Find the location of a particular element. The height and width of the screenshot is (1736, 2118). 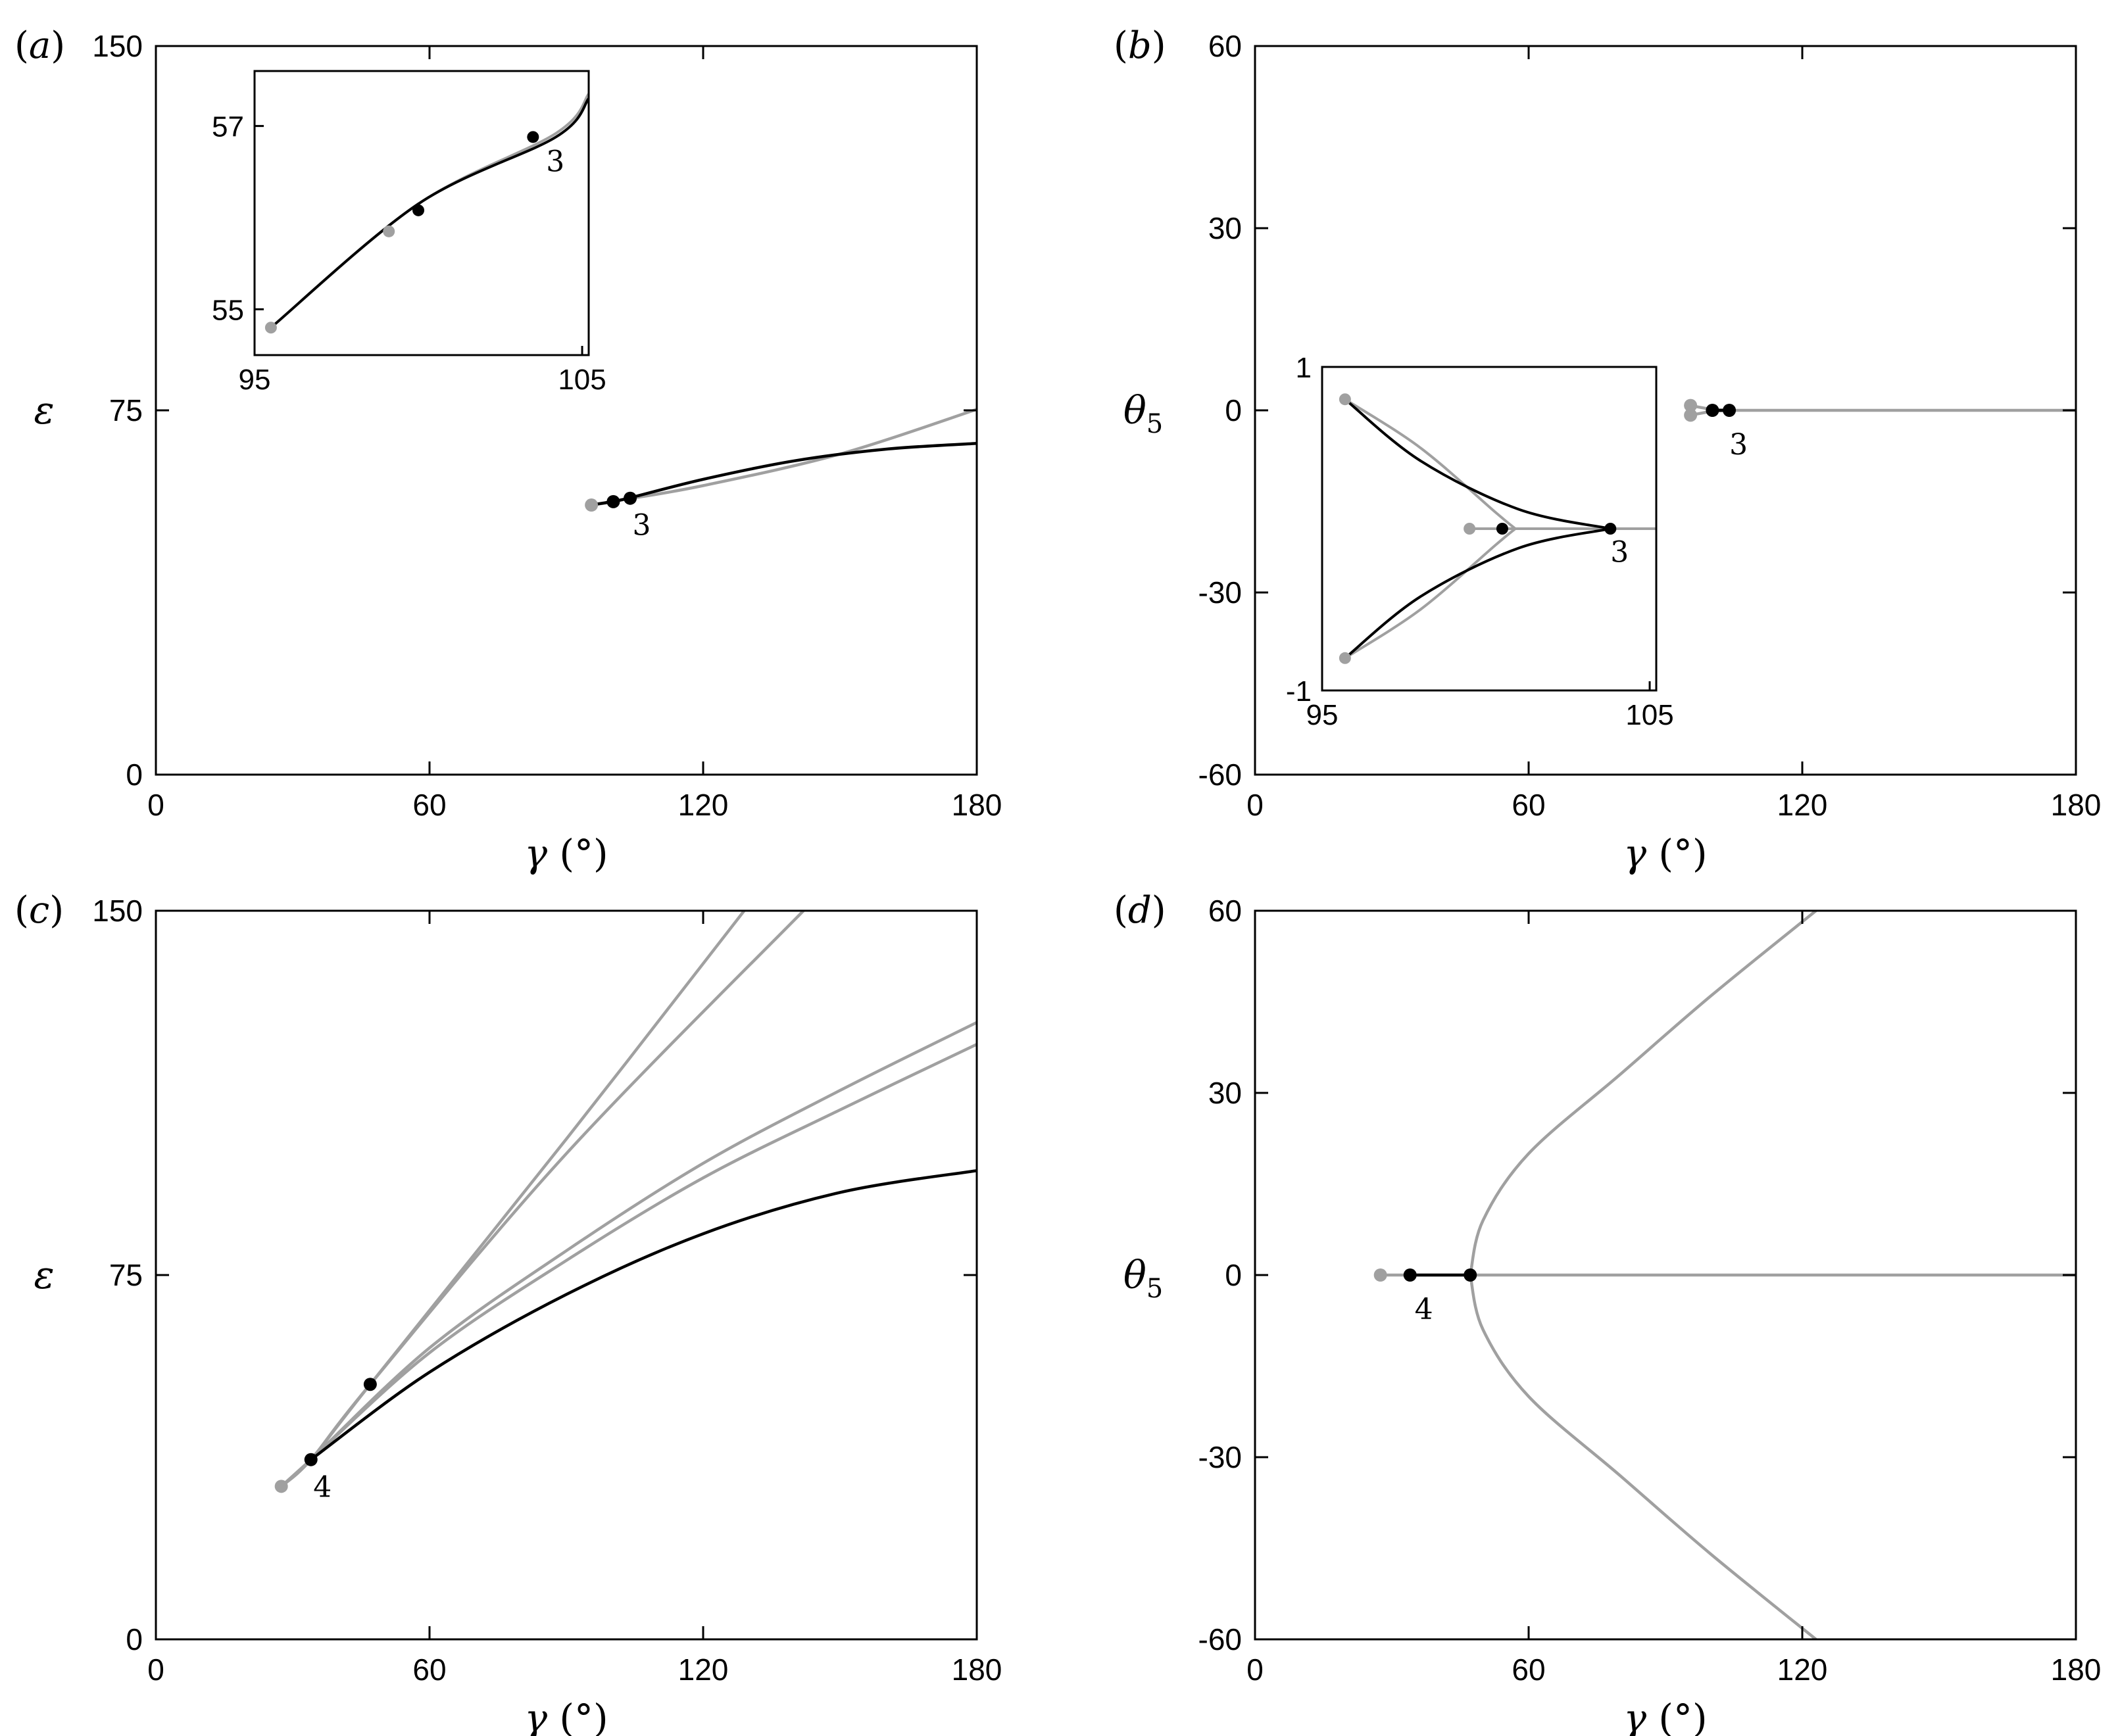

y-tick-label: 57 is located at coordinates (228, 127).